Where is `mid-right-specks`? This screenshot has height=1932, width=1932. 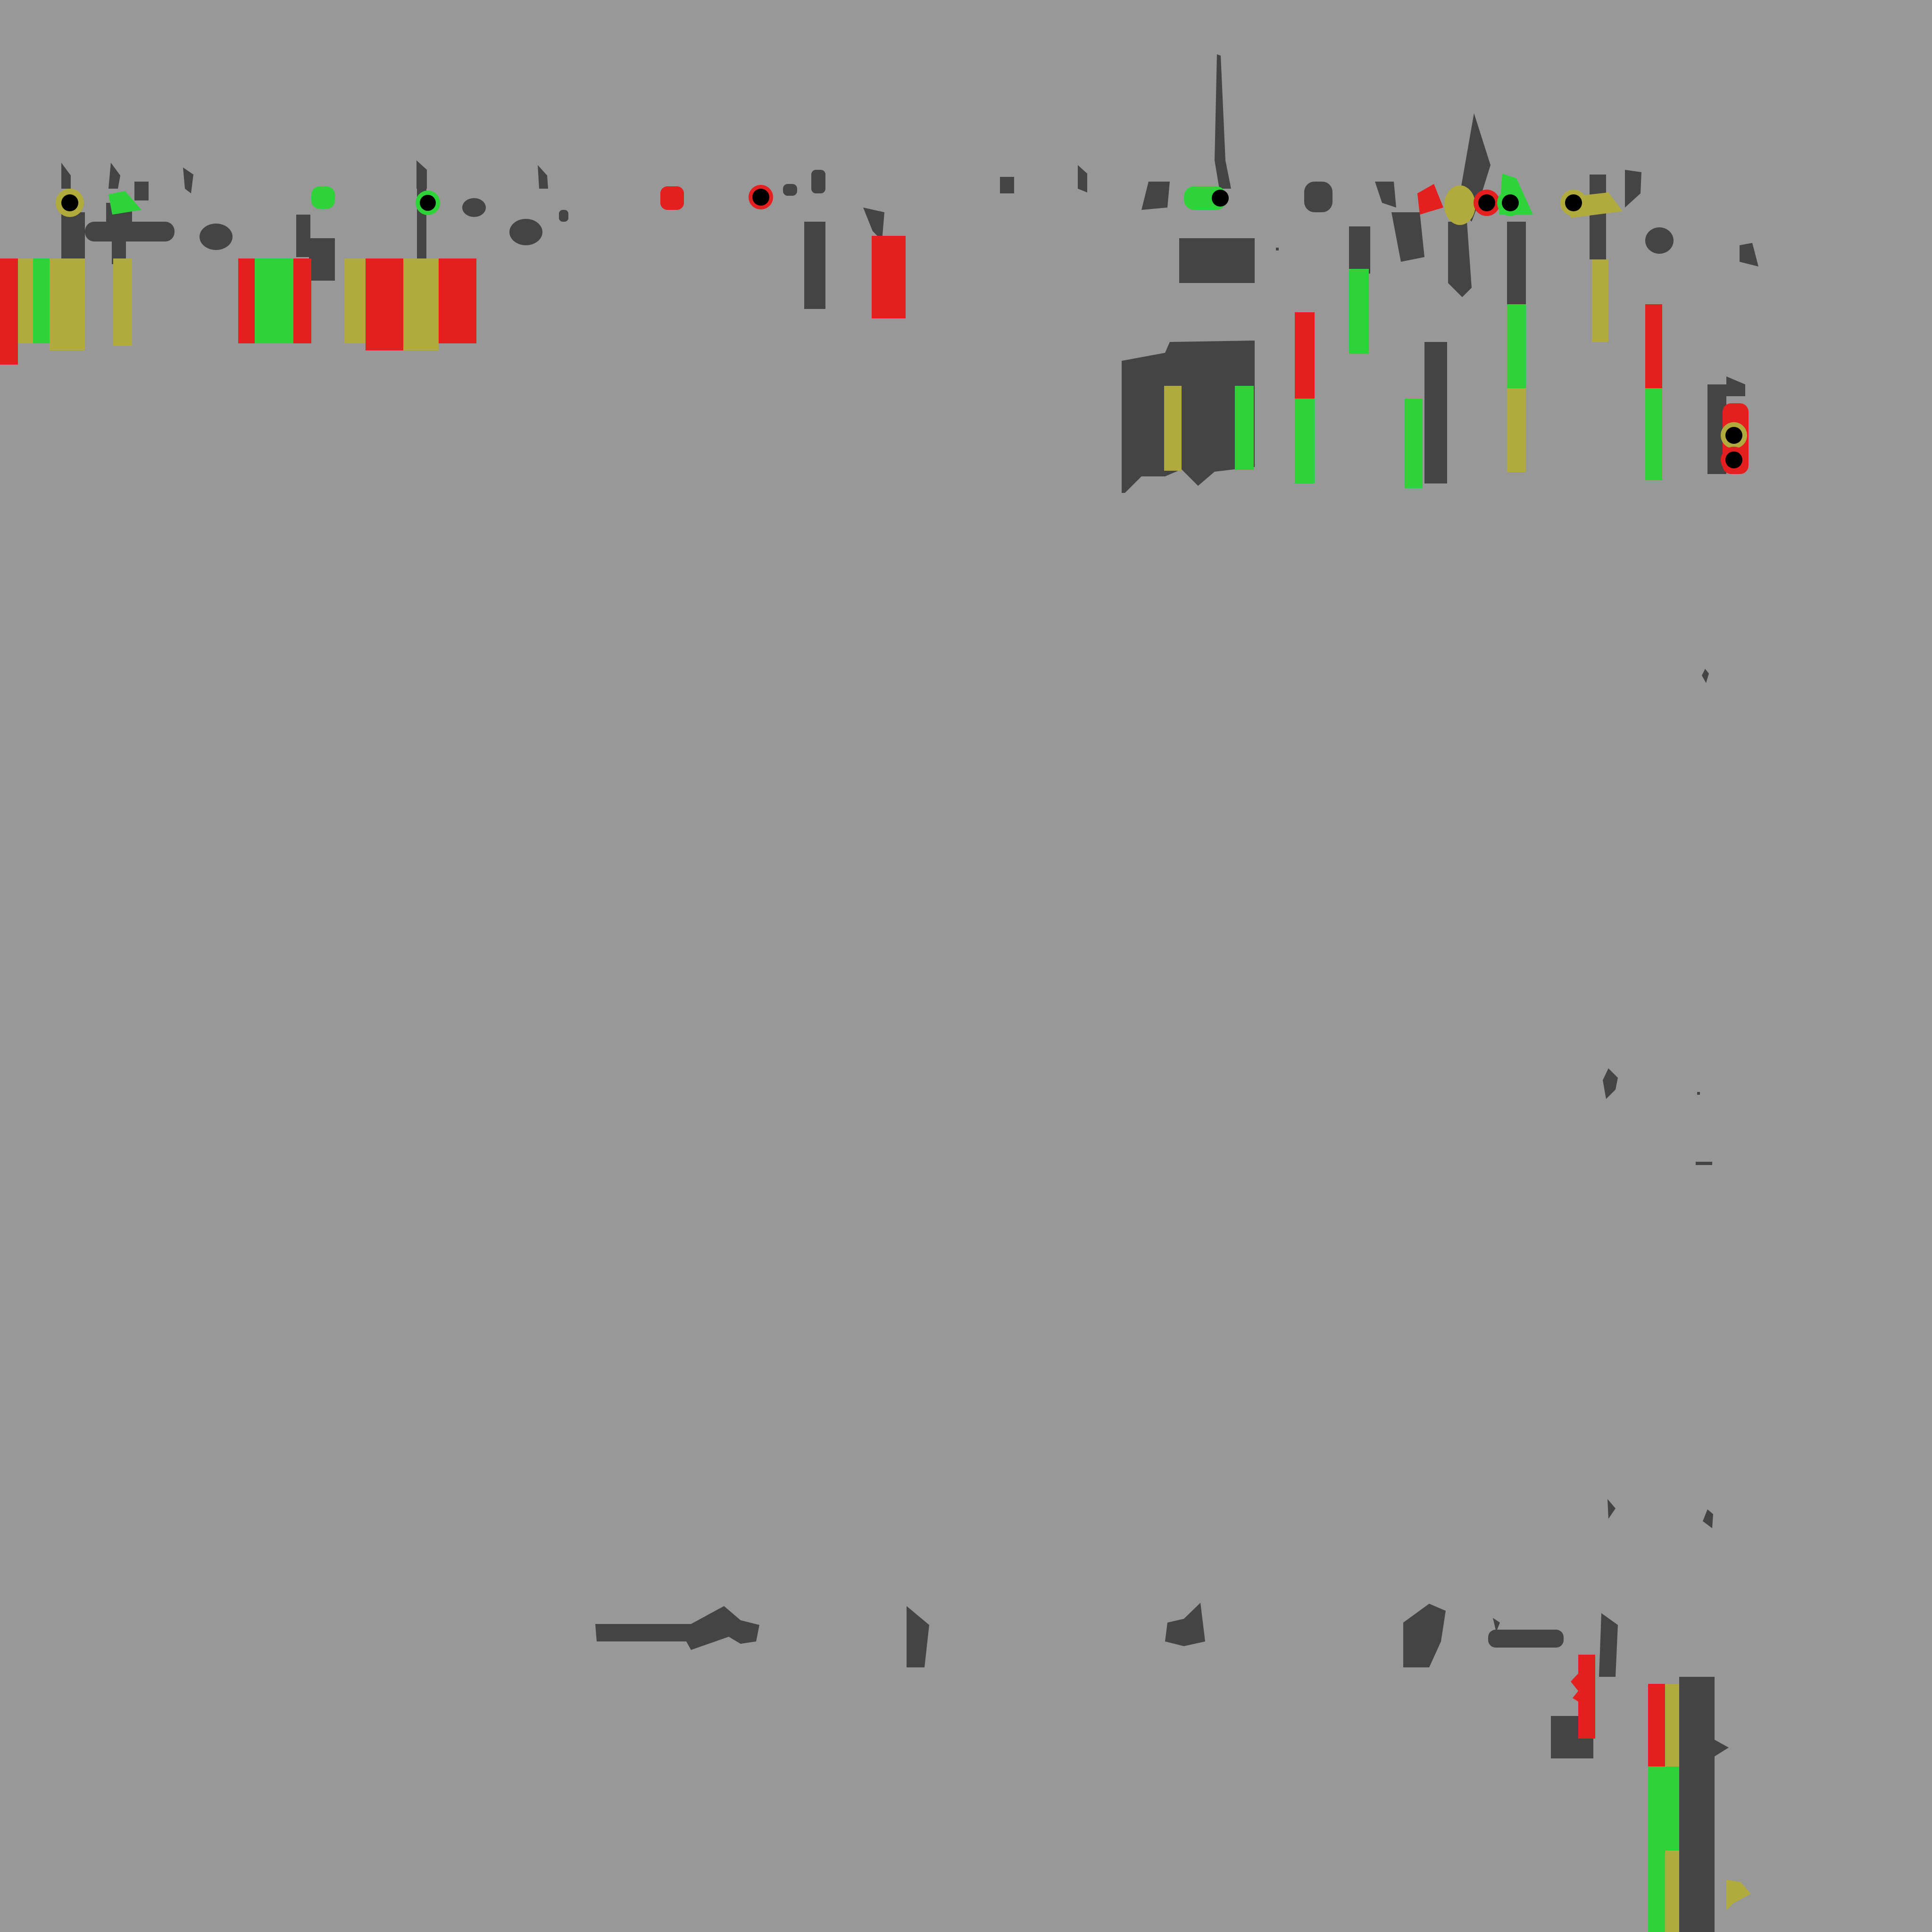
mid-right-specks is located at coordinates (1658, 1098).